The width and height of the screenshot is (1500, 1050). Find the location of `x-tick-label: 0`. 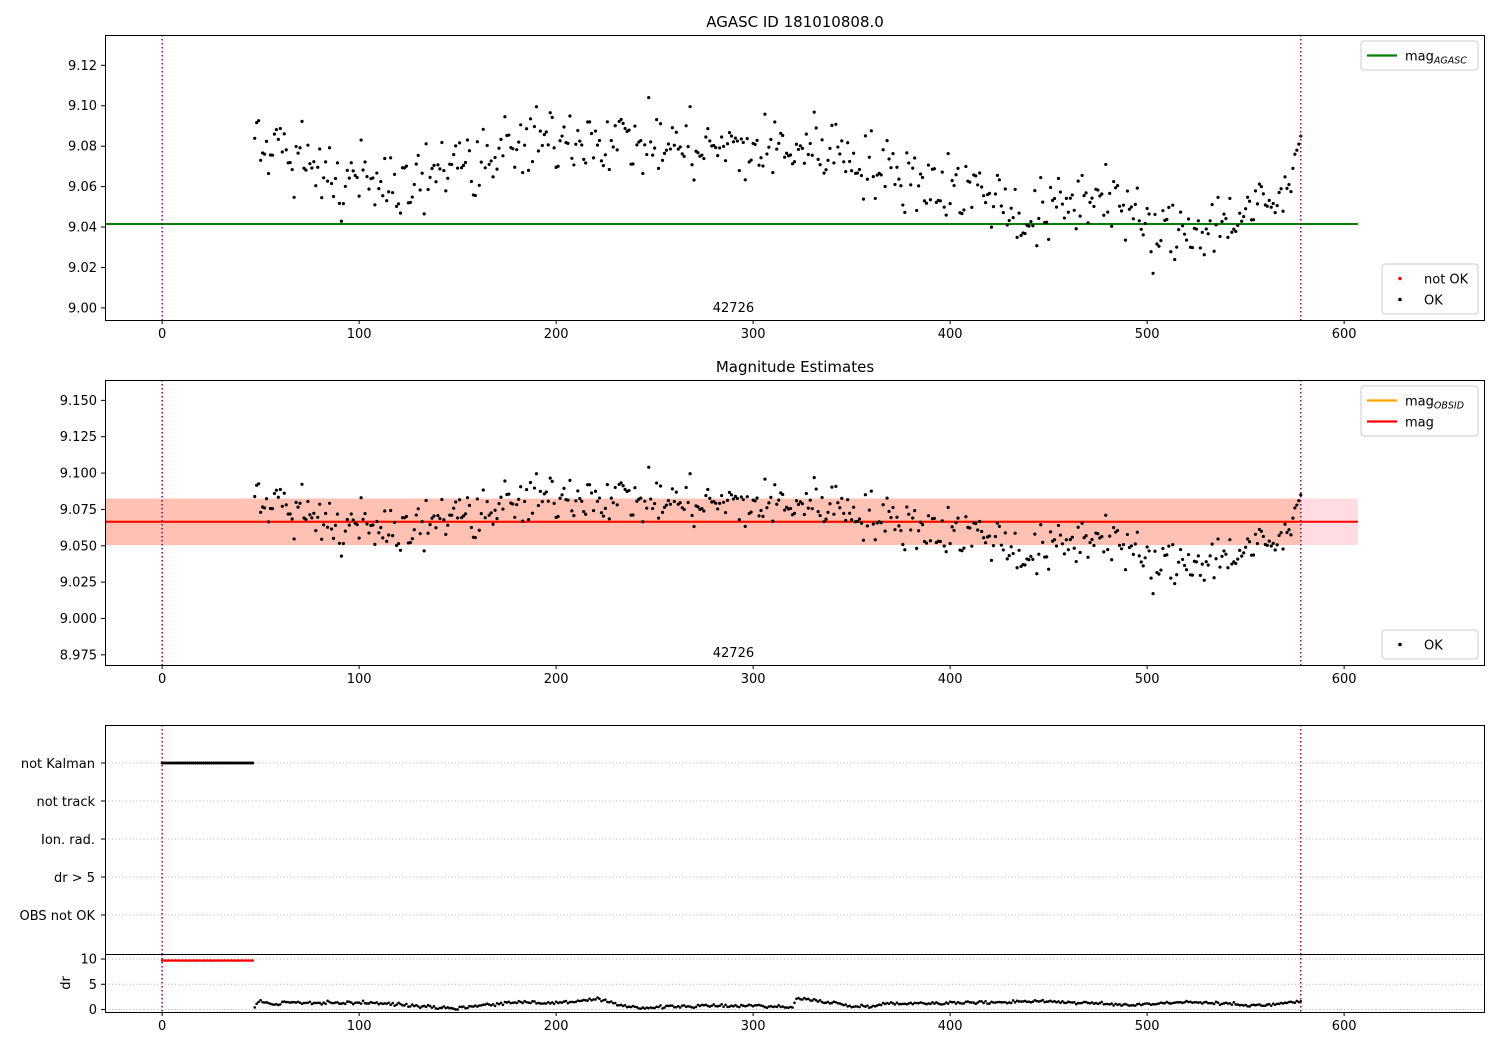

x-tick-label: 0 is located at coordinates (162, 1026).